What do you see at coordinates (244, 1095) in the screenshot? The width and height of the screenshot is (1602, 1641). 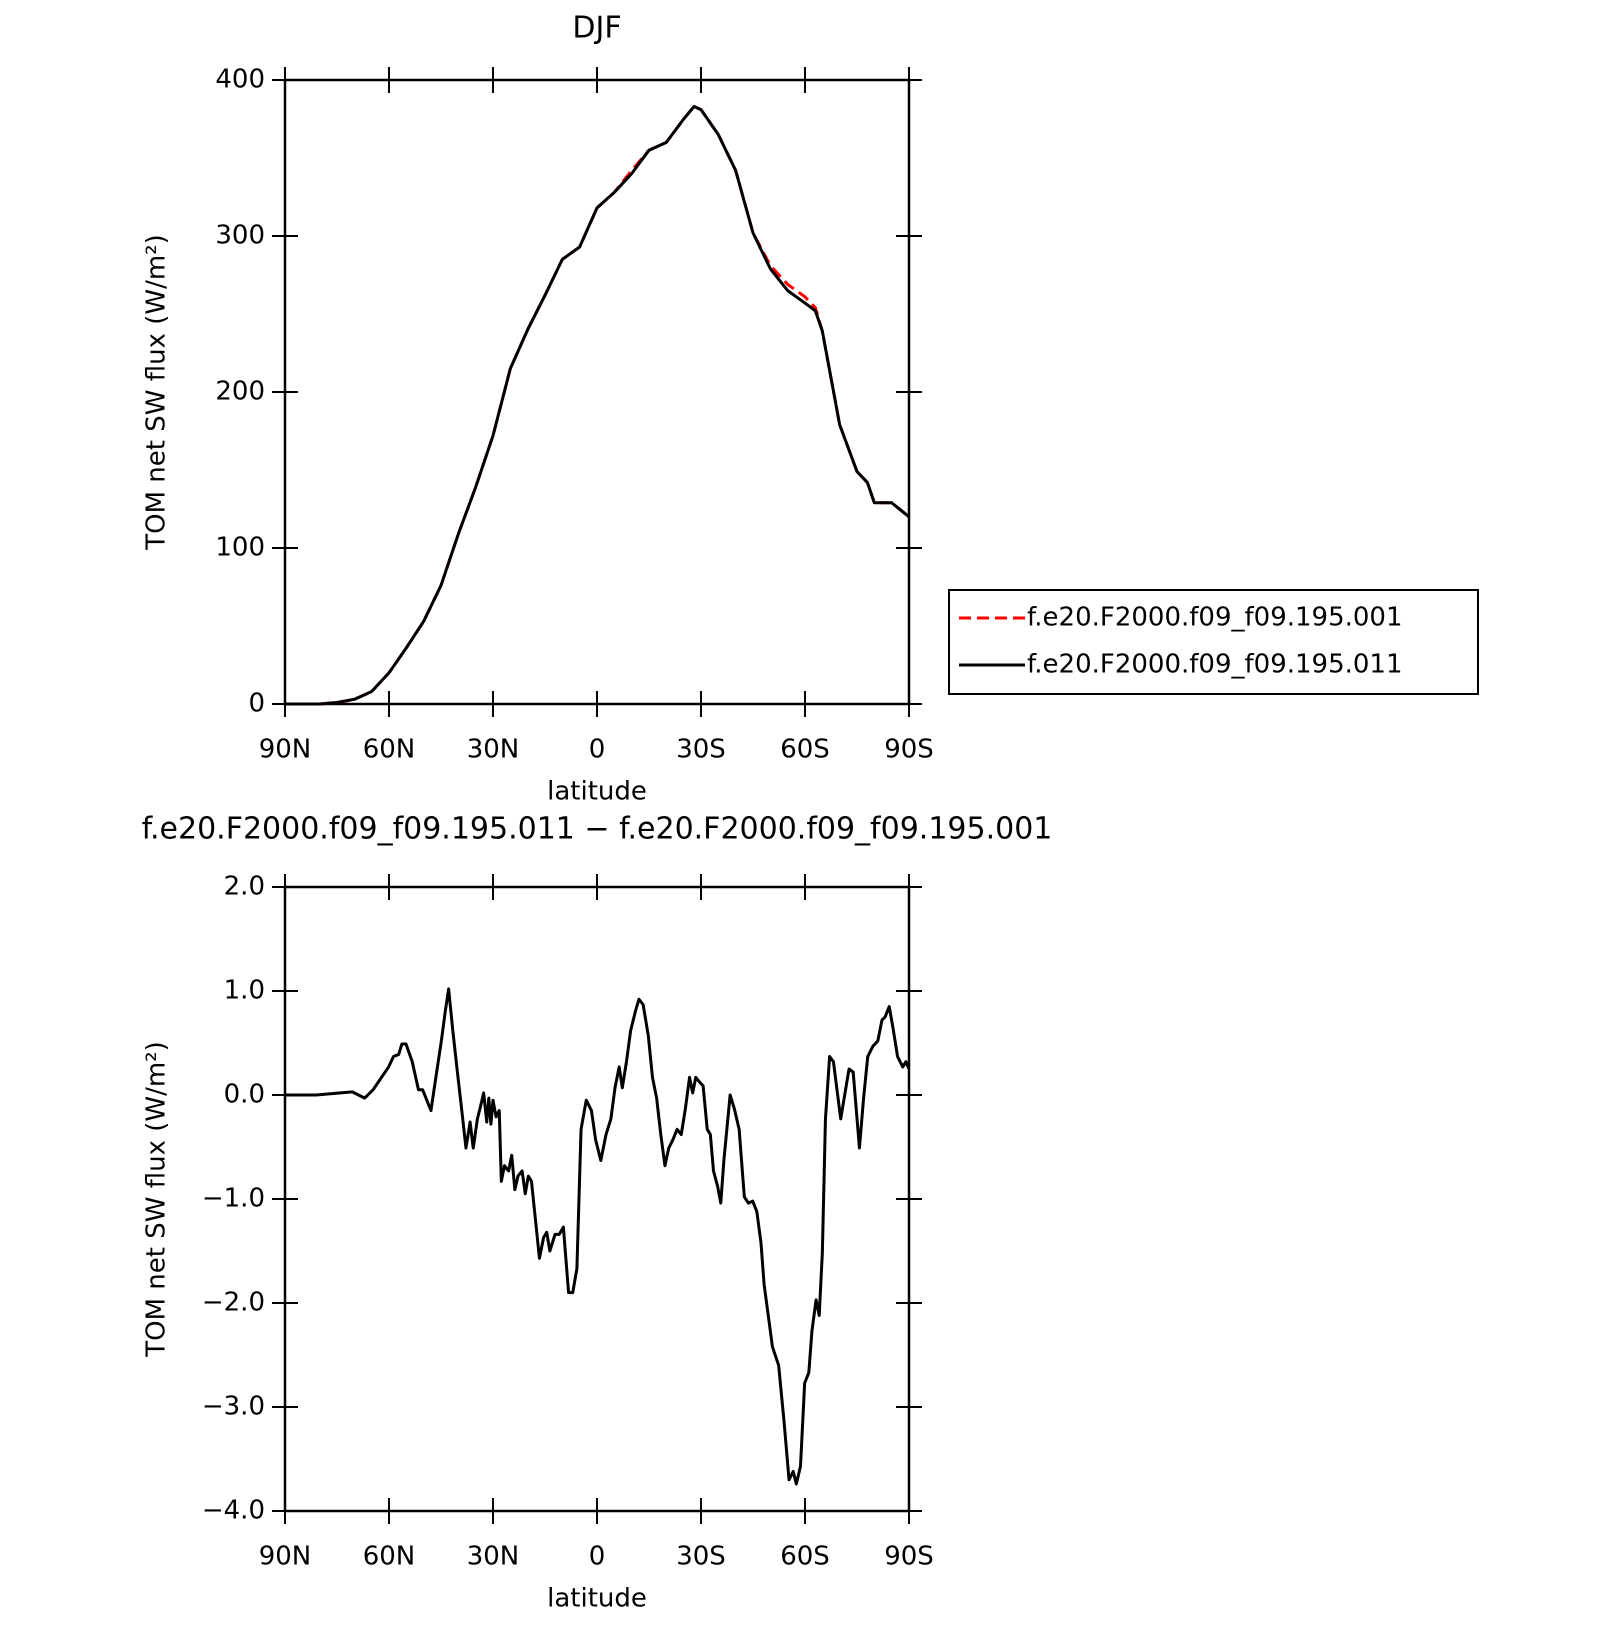 I see `y-tick-label: 0.0` at bounding box center [244, 1095].